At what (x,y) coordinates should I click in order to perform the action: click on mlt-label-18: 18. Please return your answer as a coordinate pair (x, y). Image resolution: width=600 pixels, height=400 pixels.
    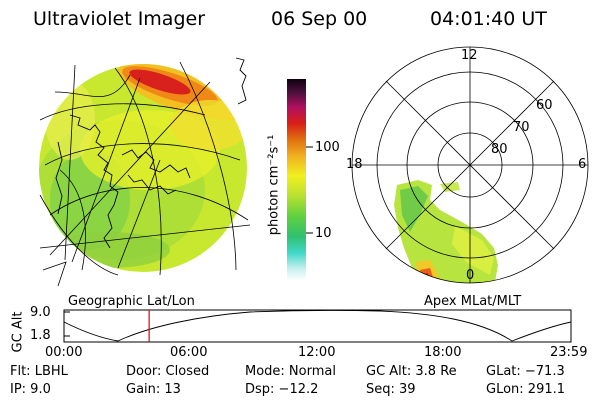
    Looking at the image, I should click on (354, 164).